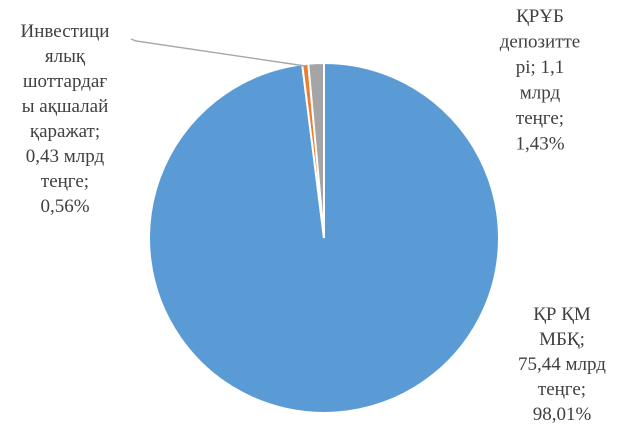  I want to click on leader-lines, so click(218, 52).